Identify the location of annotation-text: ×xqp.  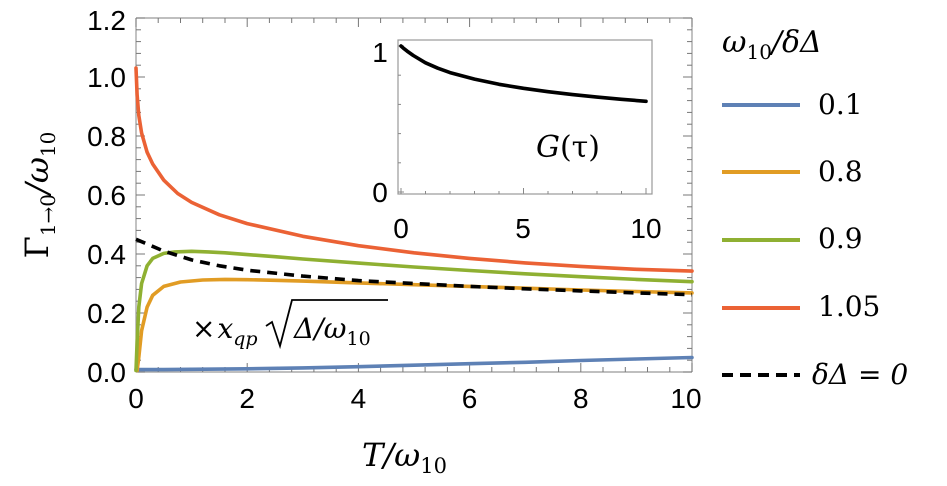
(225, 331).